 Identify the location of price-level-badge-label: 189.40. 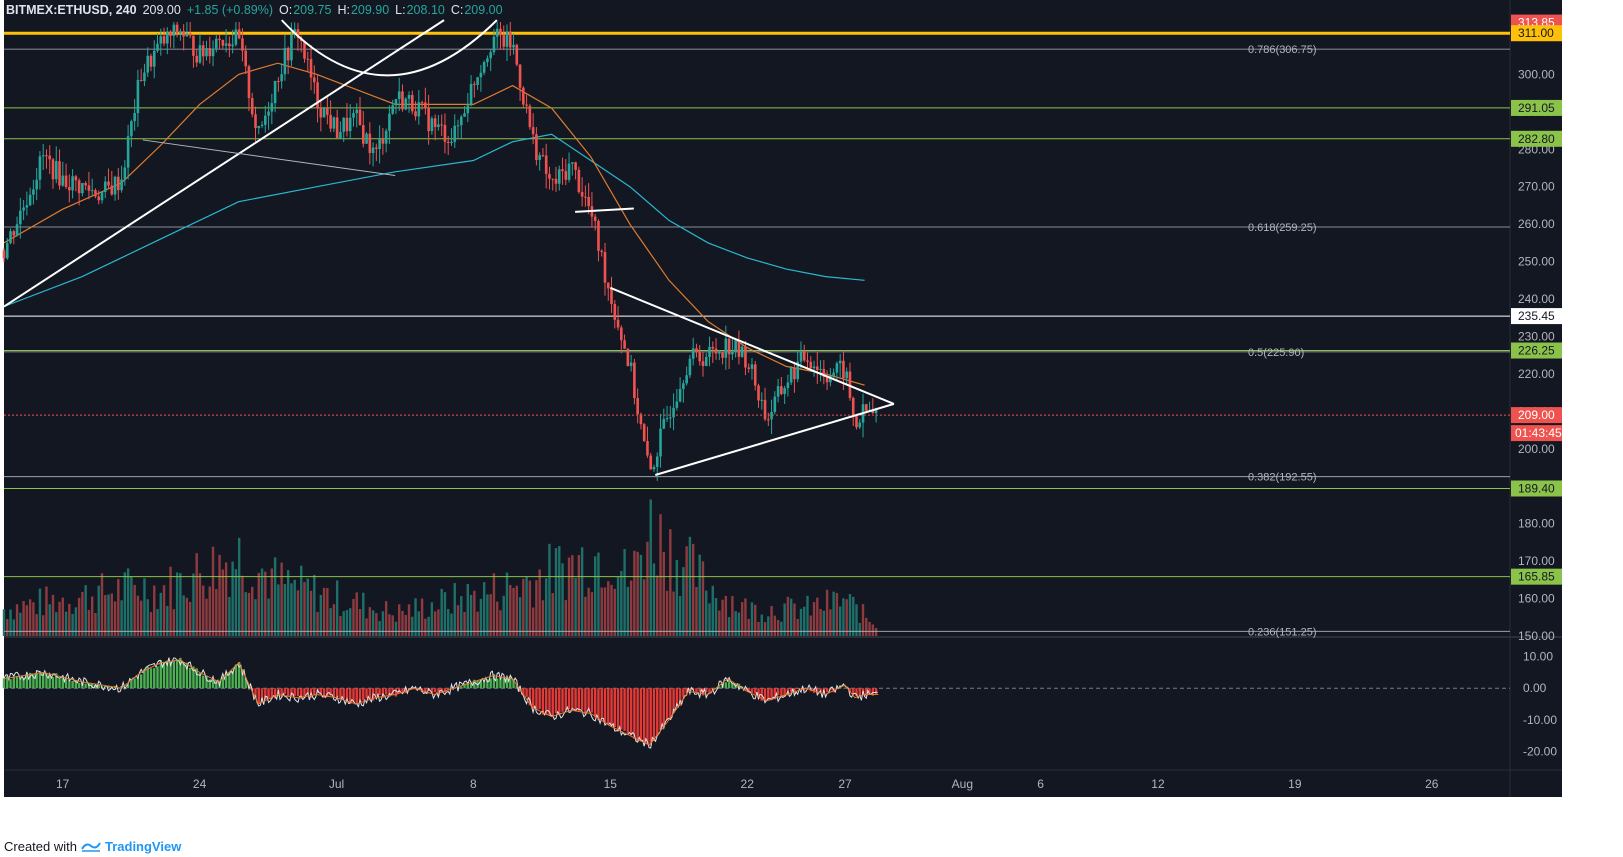
(1536, 488).